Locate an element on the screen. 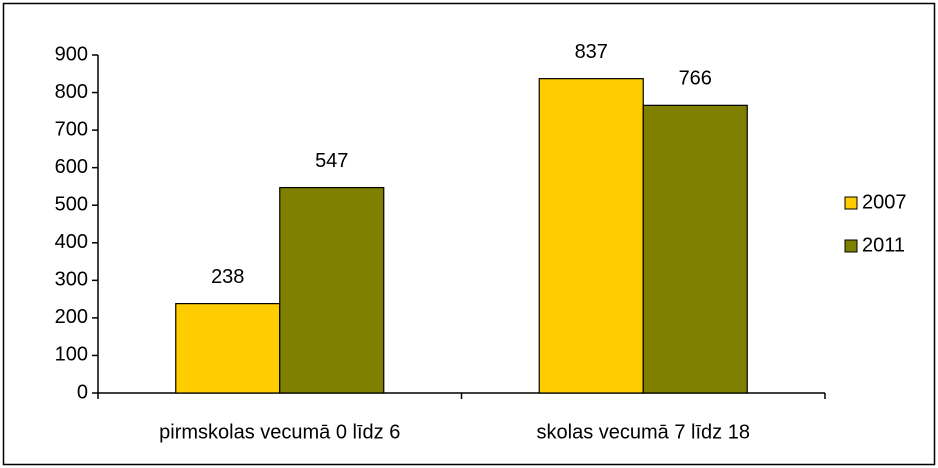  y-tick-label: 0 is located at coordinates (82, 392).